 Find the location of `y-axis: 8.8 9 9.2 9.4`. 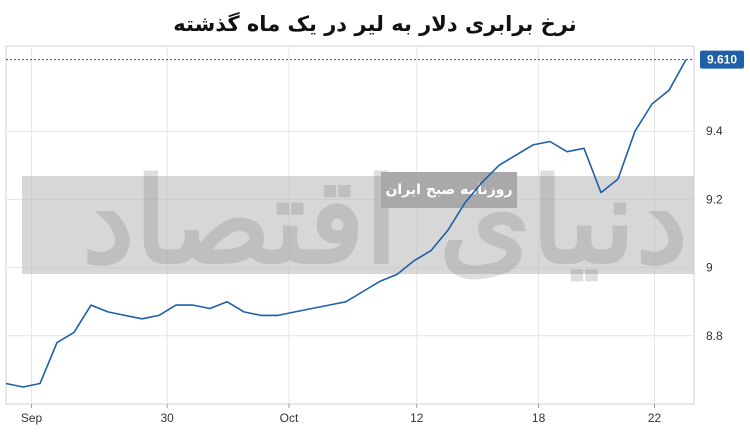

y-axis: 8.8 9 9.2 9.4 is located at coordinates (714, 233).